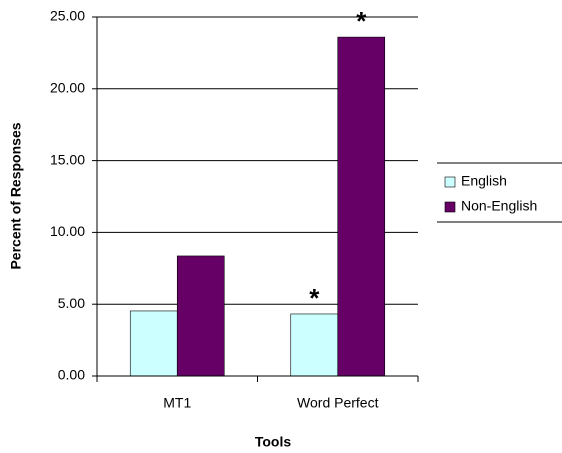 This screenshot has height=453, width=562. Describe the element at coordinates (484, 181) in the screenshot. I see `legend-label: English` at that location.